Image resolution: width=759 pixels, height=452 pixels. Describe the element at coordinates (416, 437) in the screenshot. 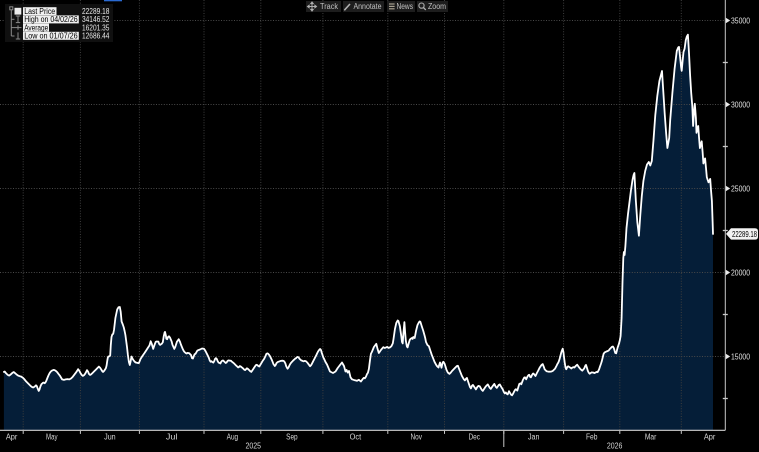

I see `svg-text: Nov` at that location.